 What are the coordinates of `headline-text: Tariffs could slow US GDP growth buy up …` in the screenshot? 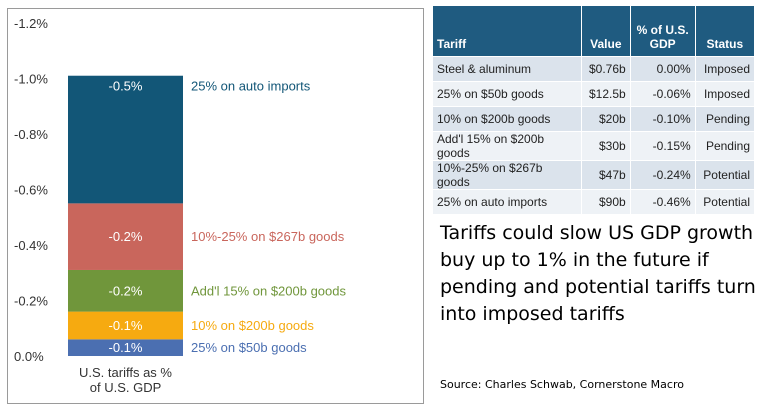 It's located at (598, 273).